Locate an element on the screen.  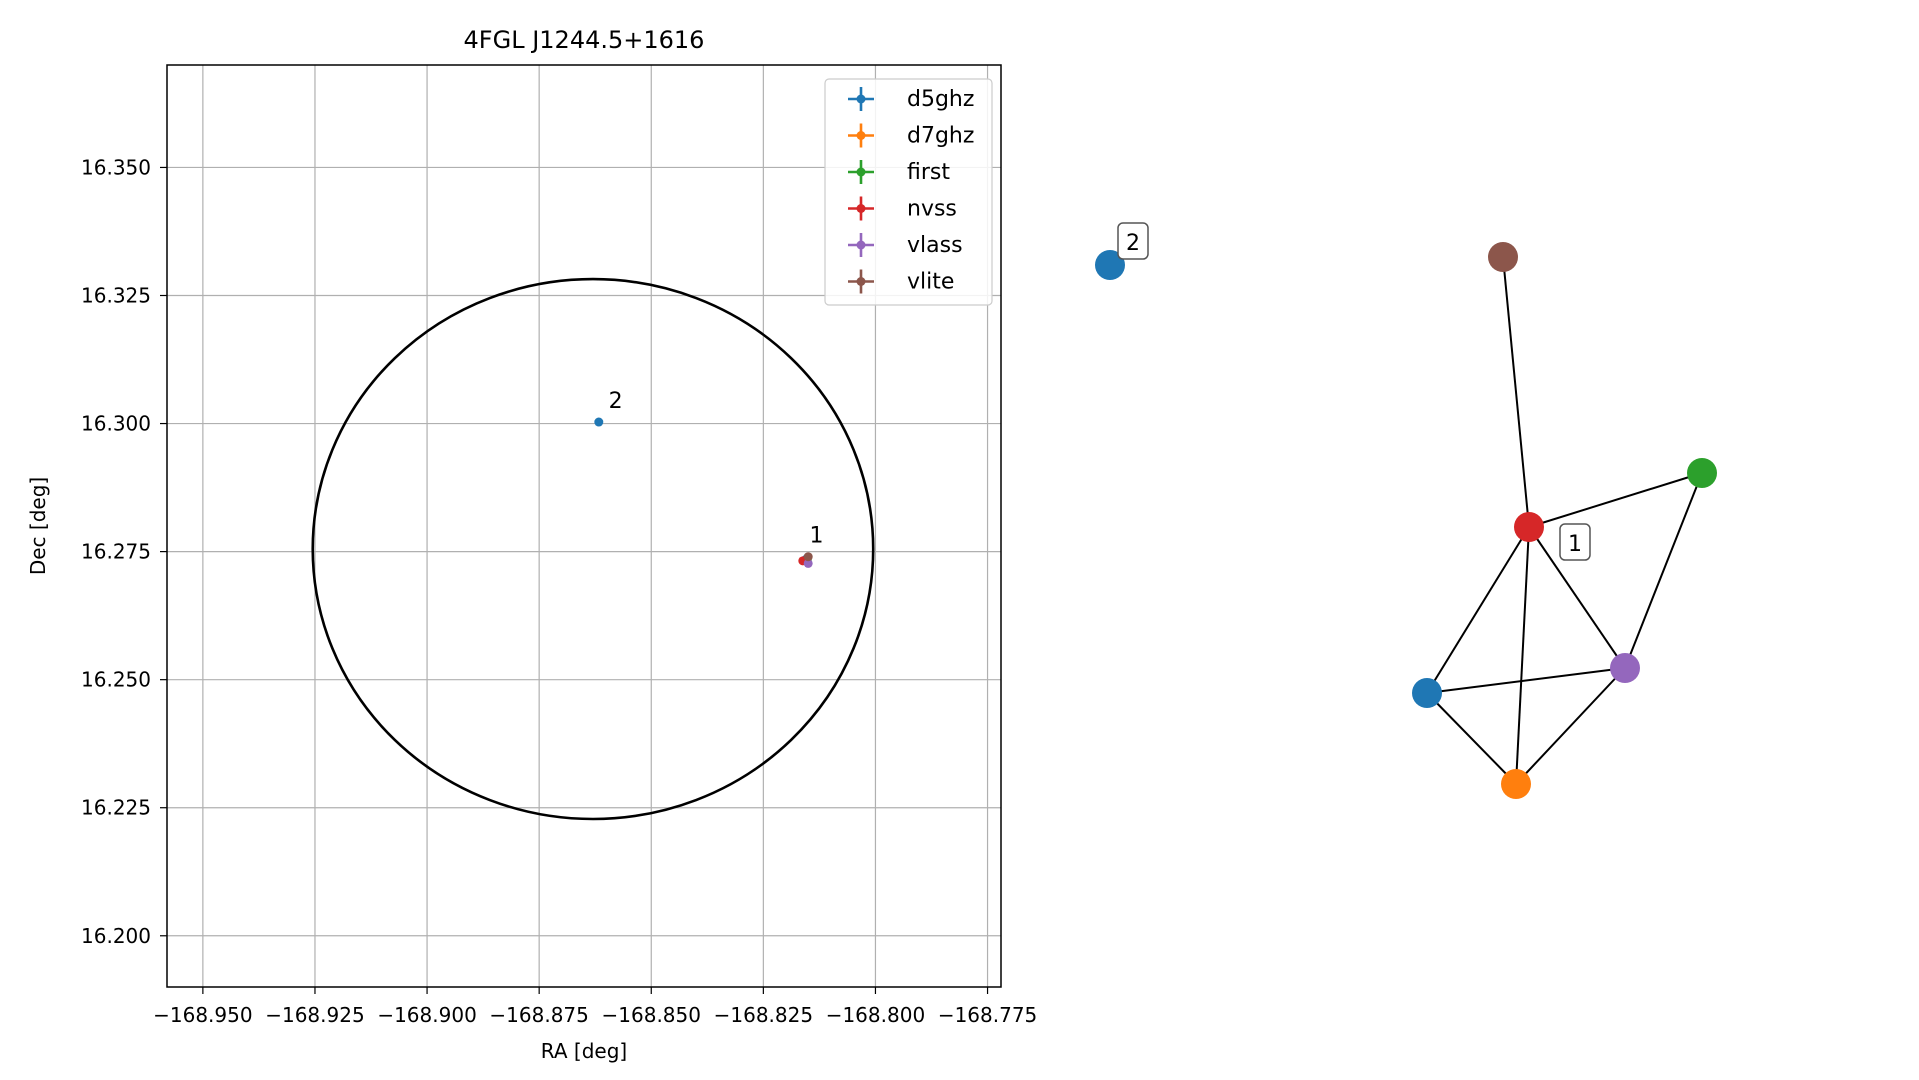
legend-label-first: first is located at coordinates (928, 172).